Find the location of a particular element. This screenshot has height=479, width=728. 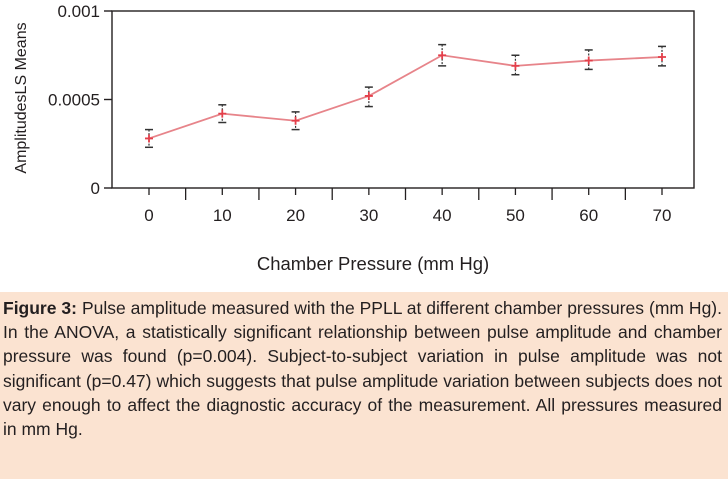

x-tick-label: 40 is located at coordinates (442, 215).